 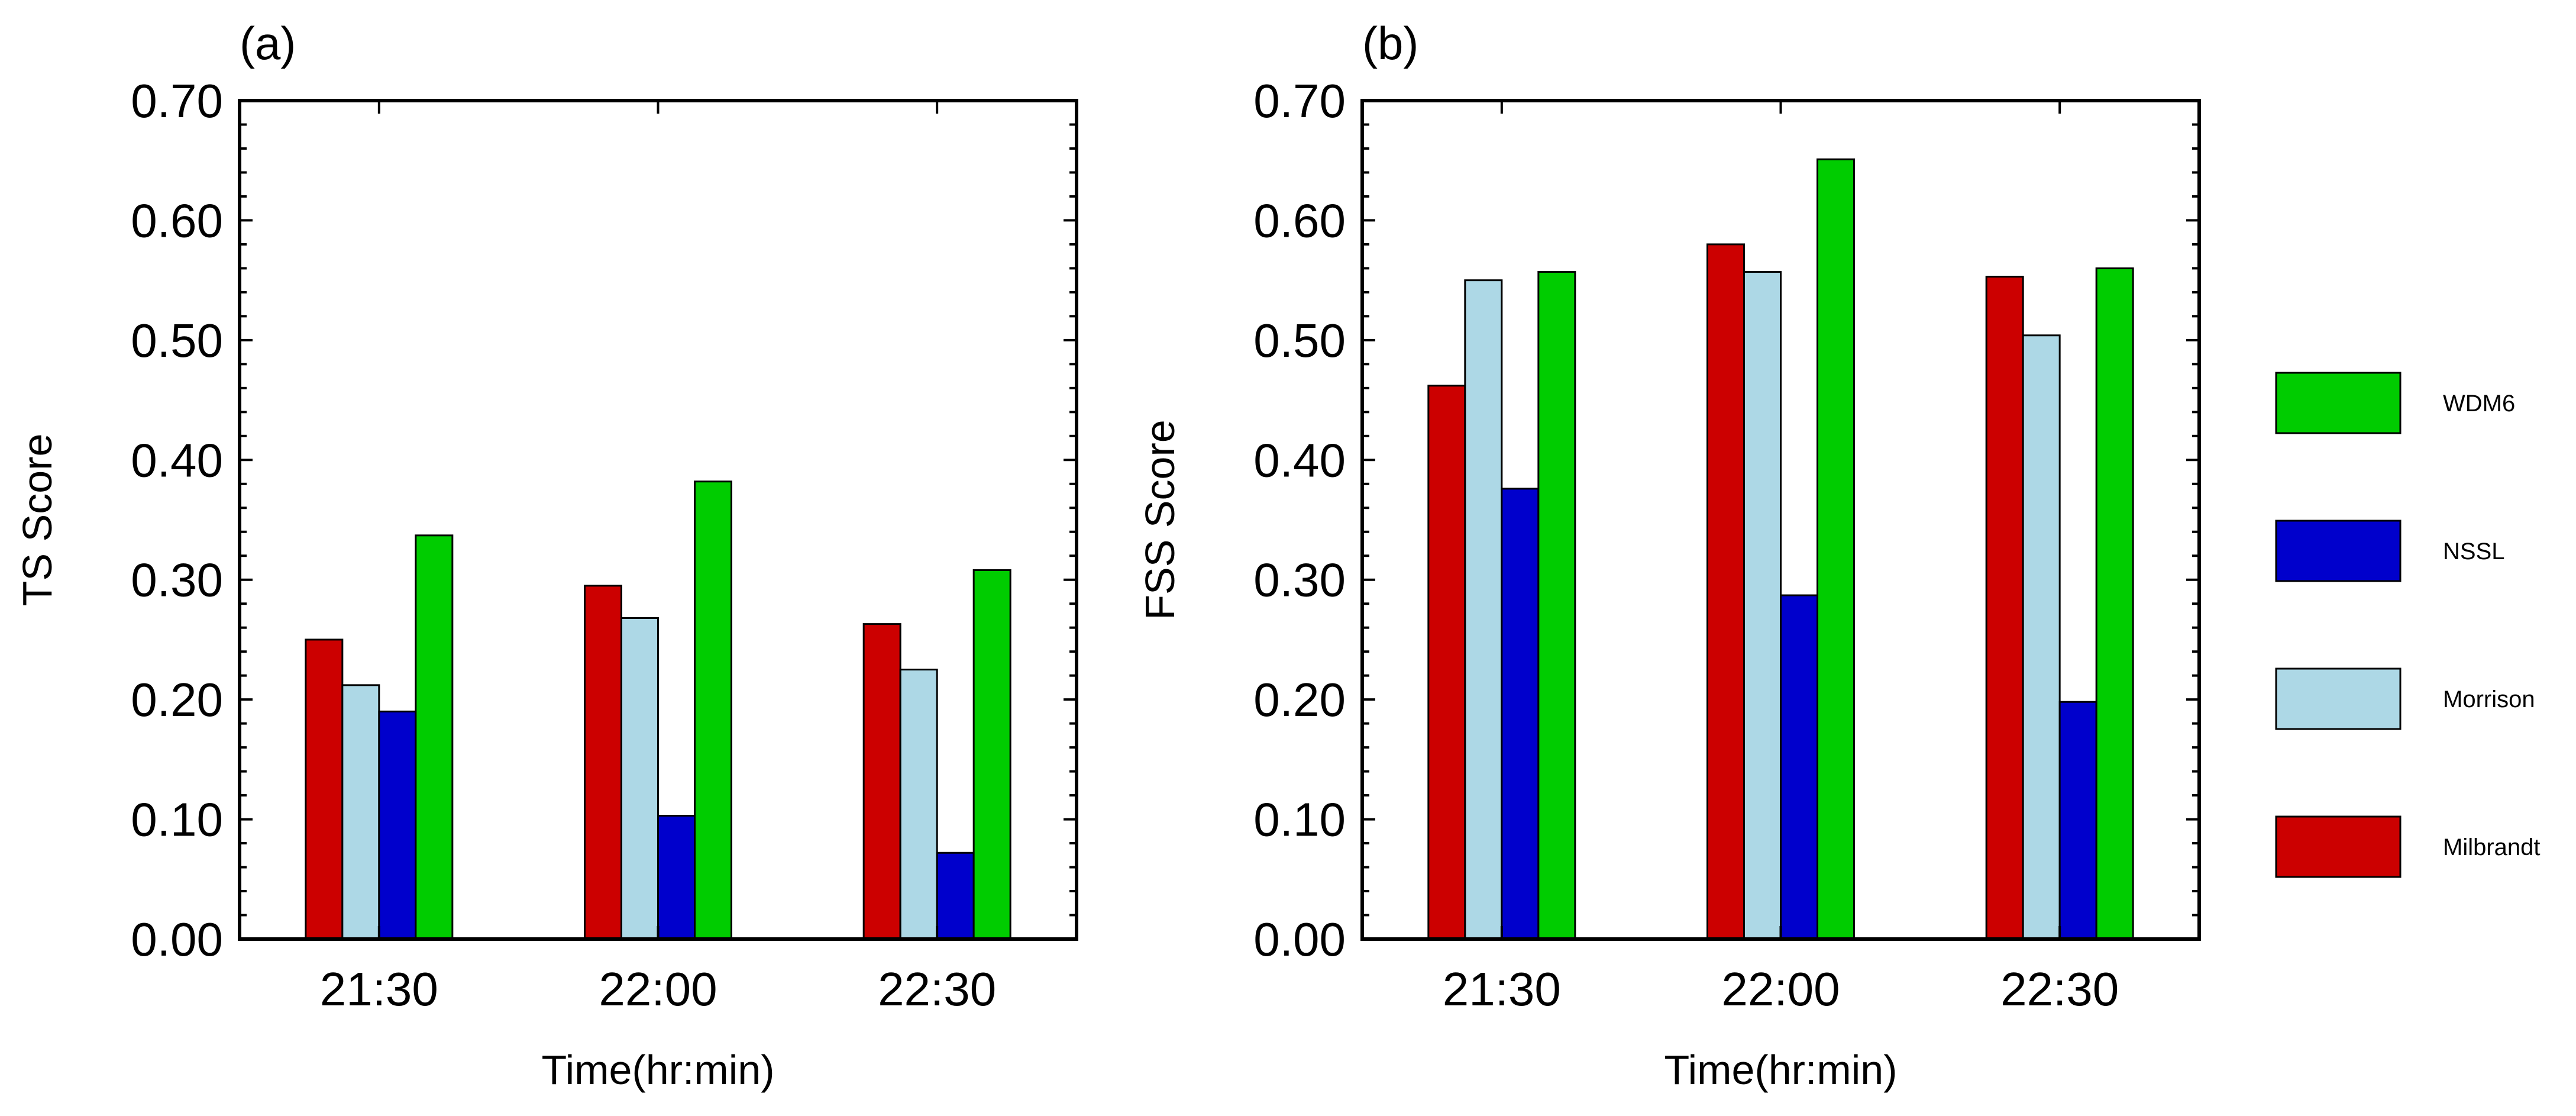 I want to click on ytick-label-a: 0.50, so click(x=177, y=340).